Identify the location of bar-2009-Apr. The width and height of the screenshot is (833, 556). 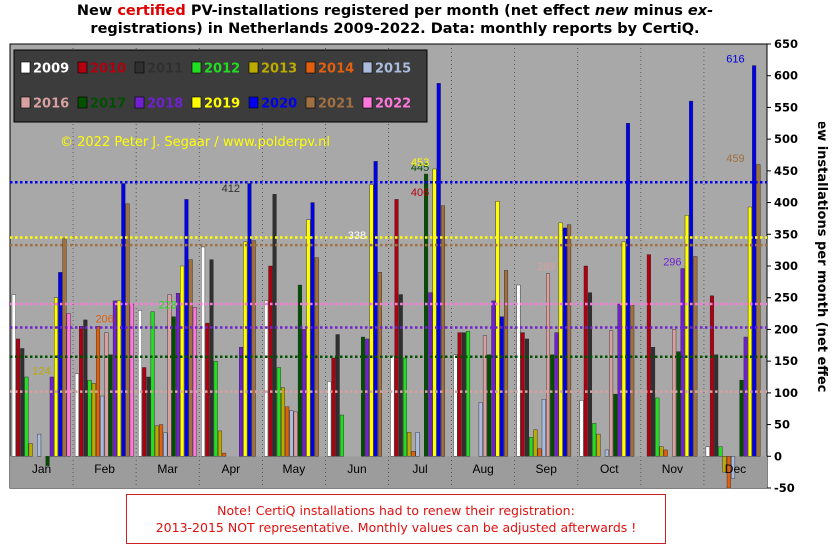
(203, 351).